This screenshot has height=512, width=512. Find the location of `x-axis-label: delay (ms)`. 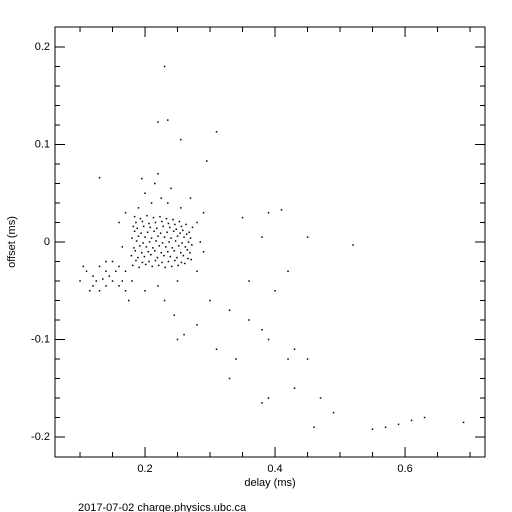

x-axis-label: delay (ms) is located at coordinates (269, 483).